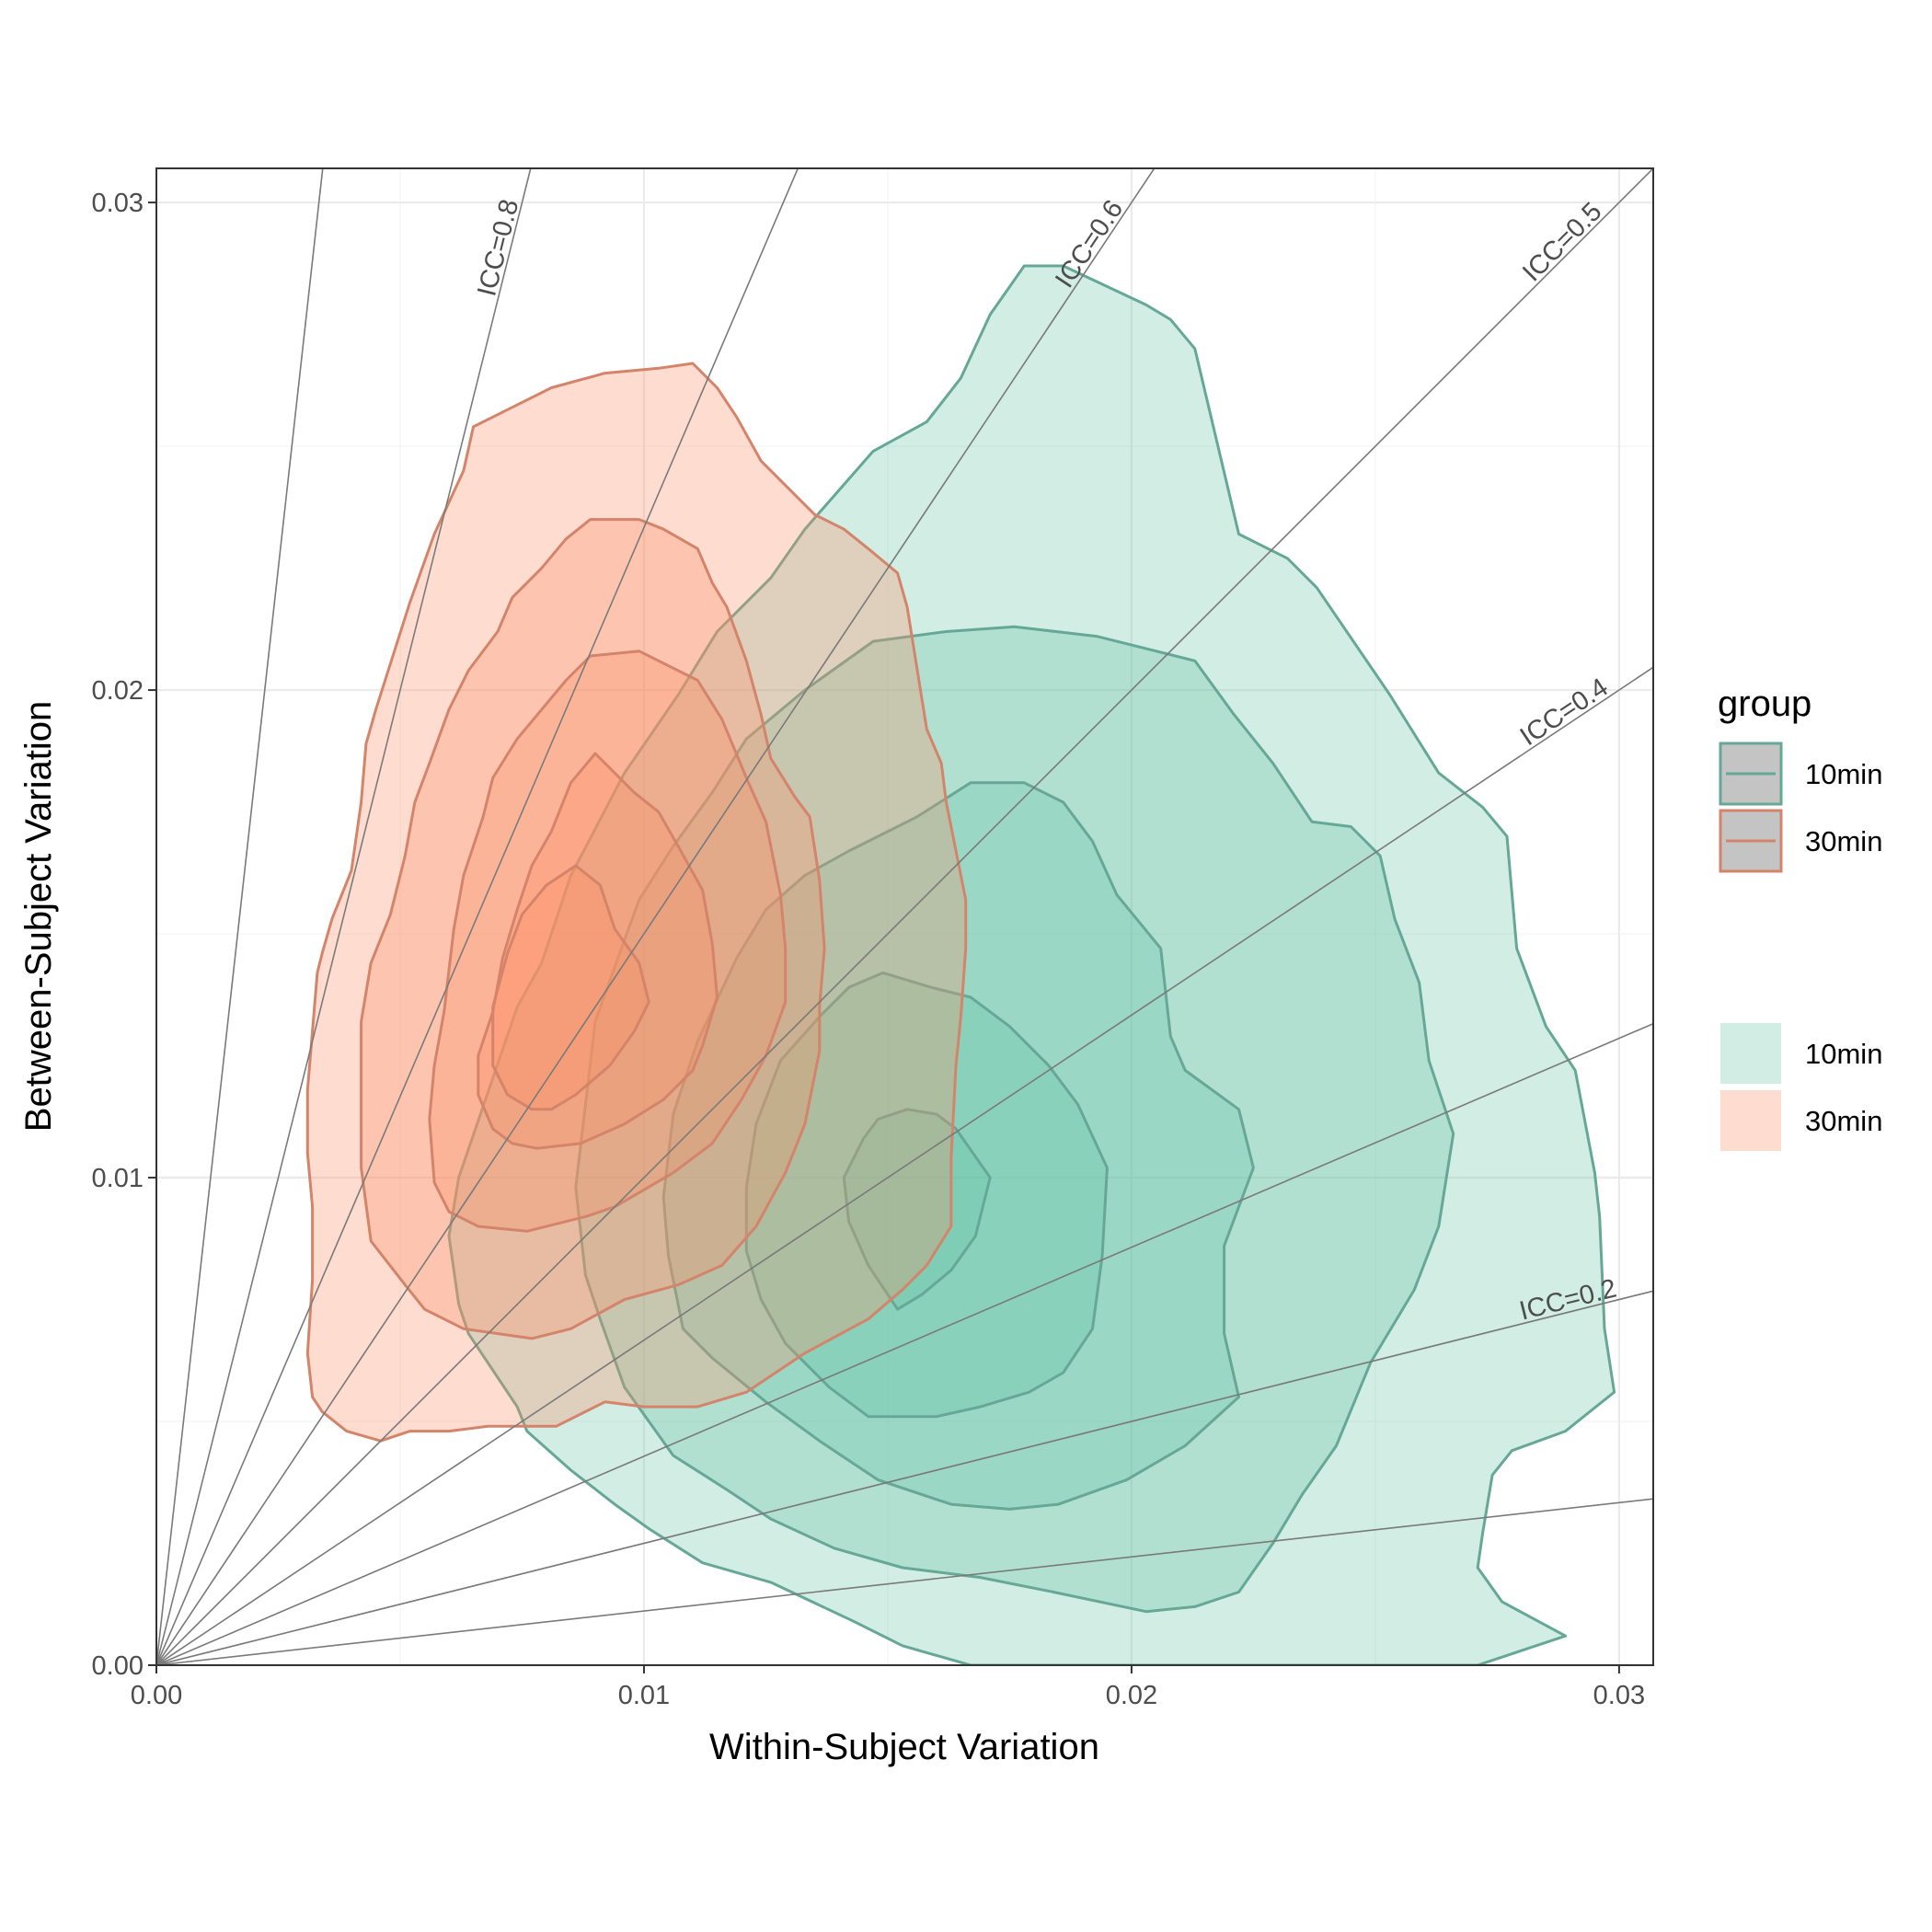 The width and height of the screenshot is (1932, 1932). What do you see at coordinates (156, 1695) in the screenshot?
I see `x-tick-label-0: 0.00` at bounding box center [156, 1695].